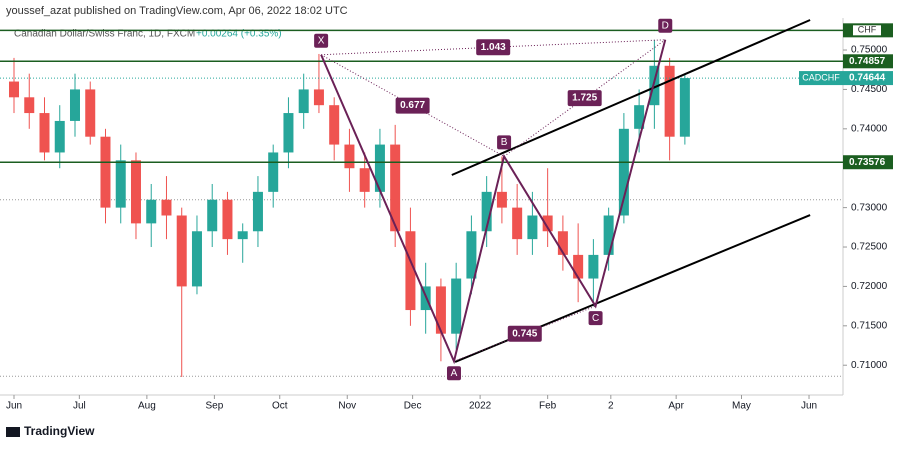 This screenshot has width=900, height=452. I want to click on tag: CHF, so click(867, 30).